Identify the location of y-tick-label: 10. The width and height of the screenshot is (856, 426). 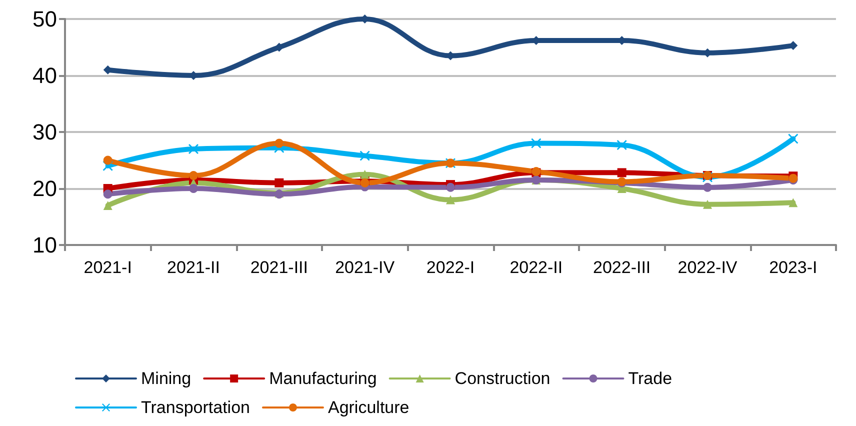
(44, 245).